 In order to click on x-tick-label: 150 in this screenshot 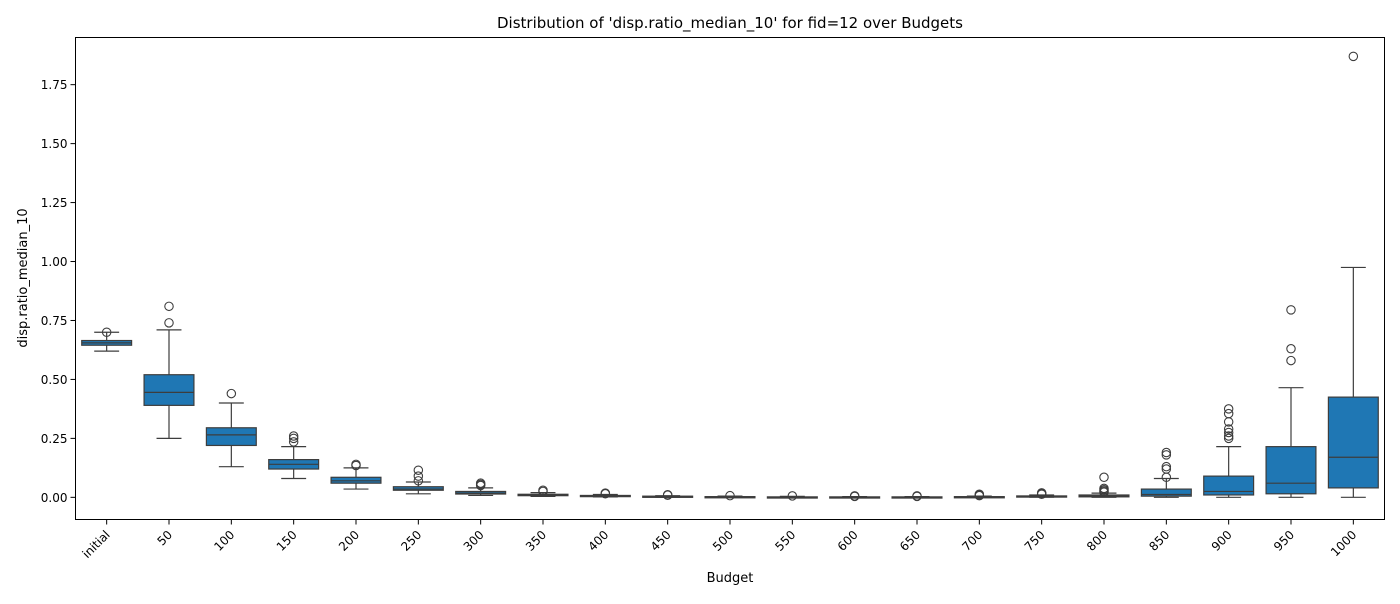, I will do `click(287, 541)`.